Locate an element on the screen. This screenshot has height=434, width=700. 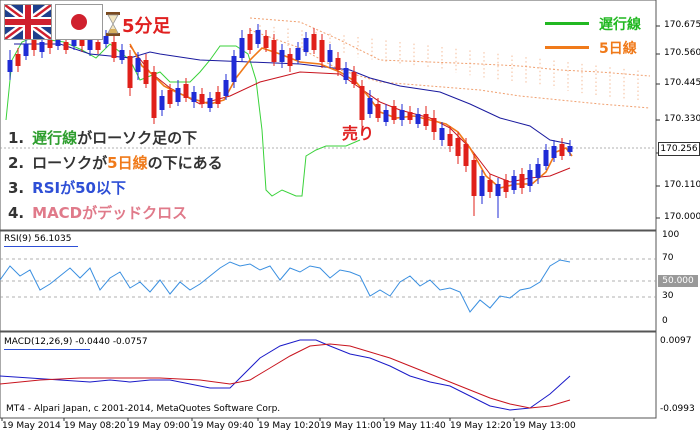
rsi-tick-label: 30 is located at coordinates (668, 296).